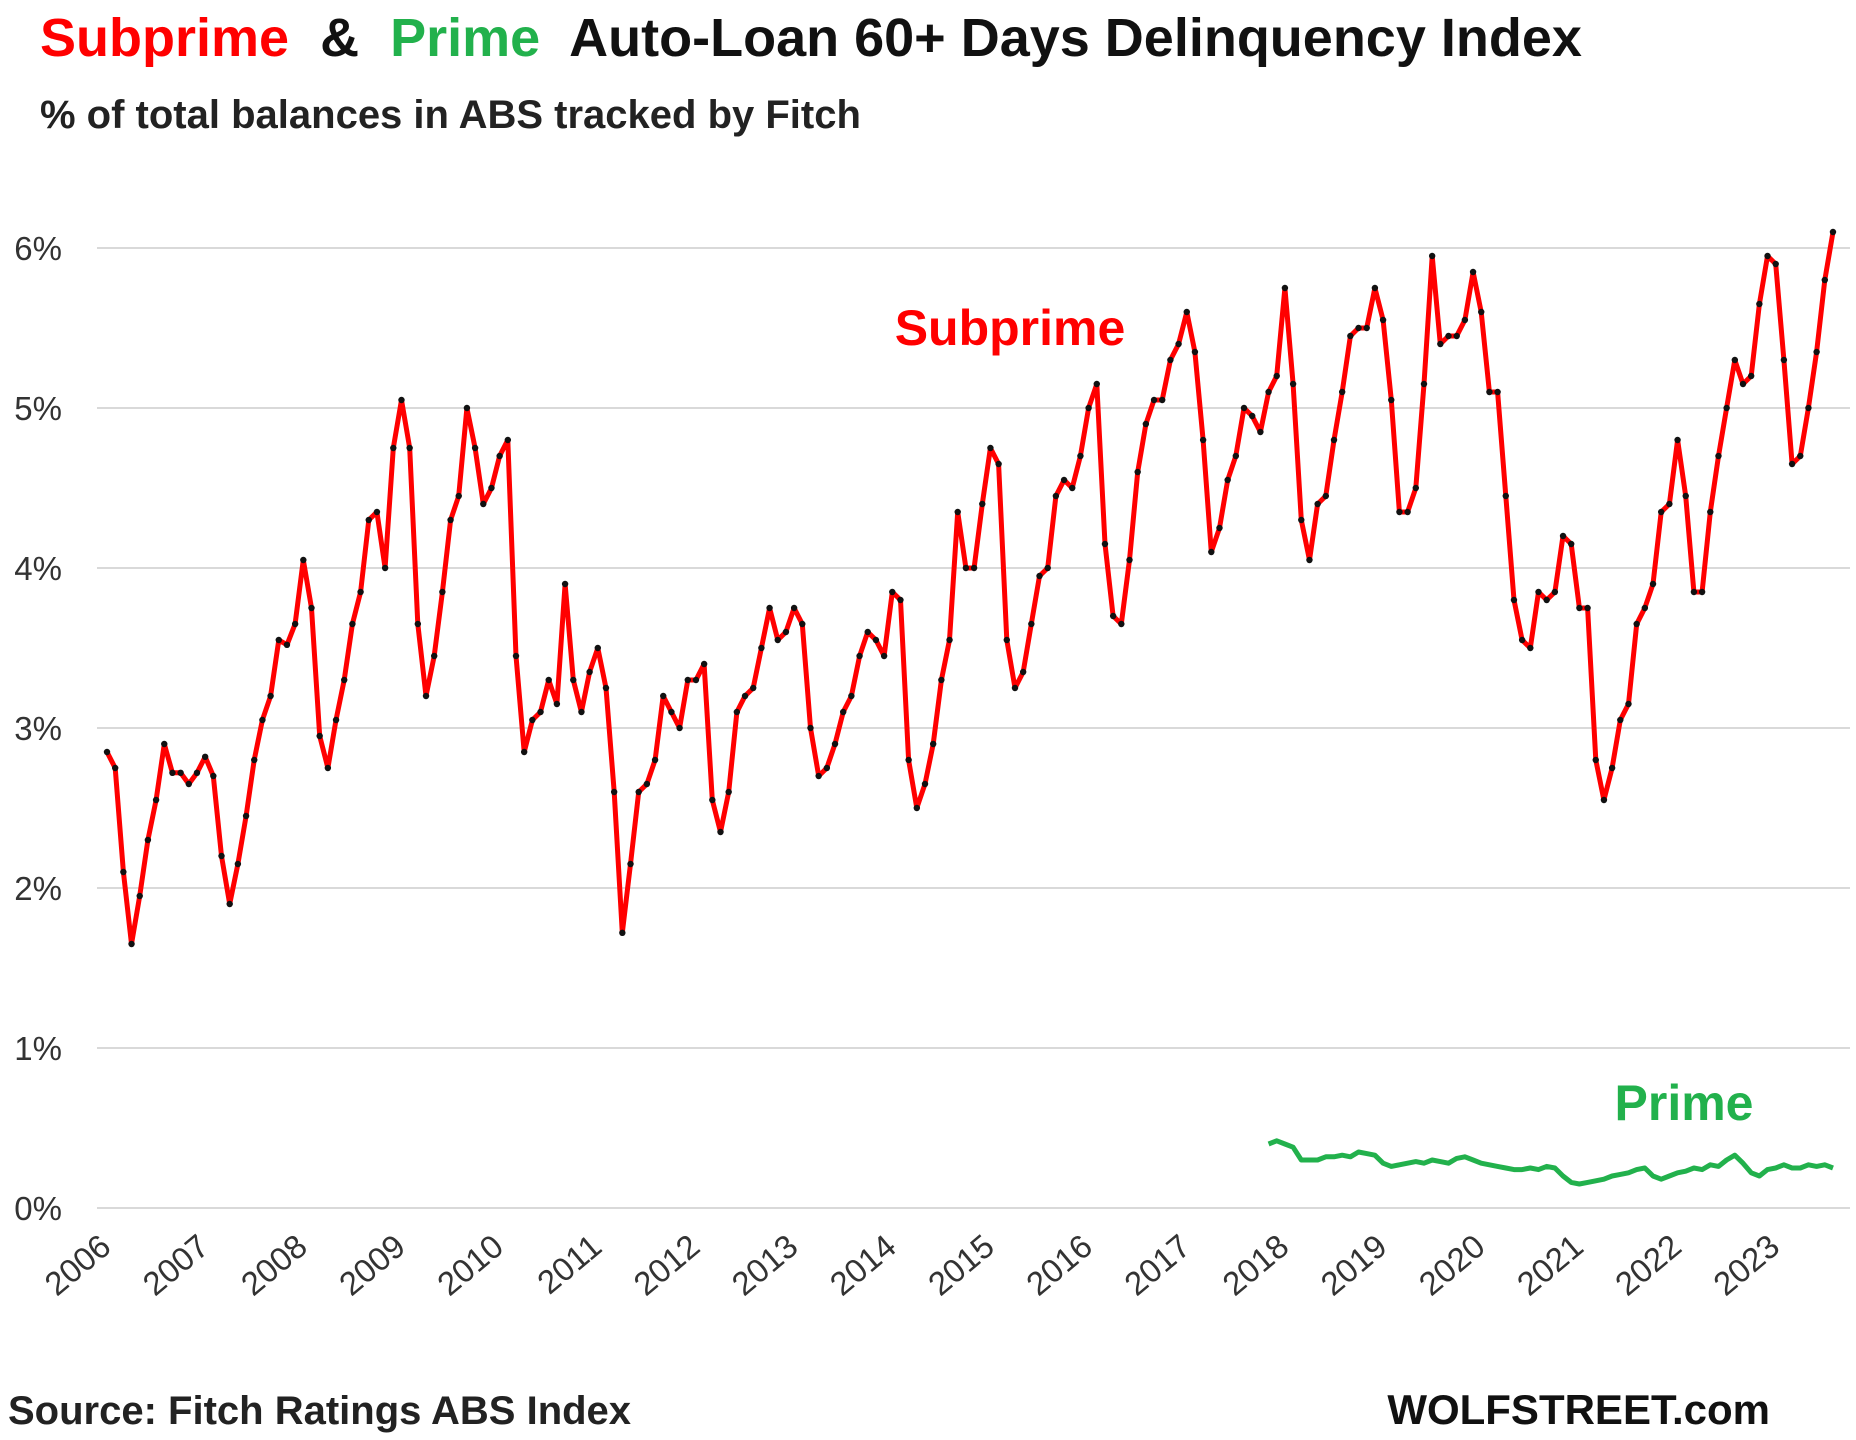 The width and height of the screenshot is (1856, 1440). I want to click on y-tick-label: 0%, so click(38, 1208).